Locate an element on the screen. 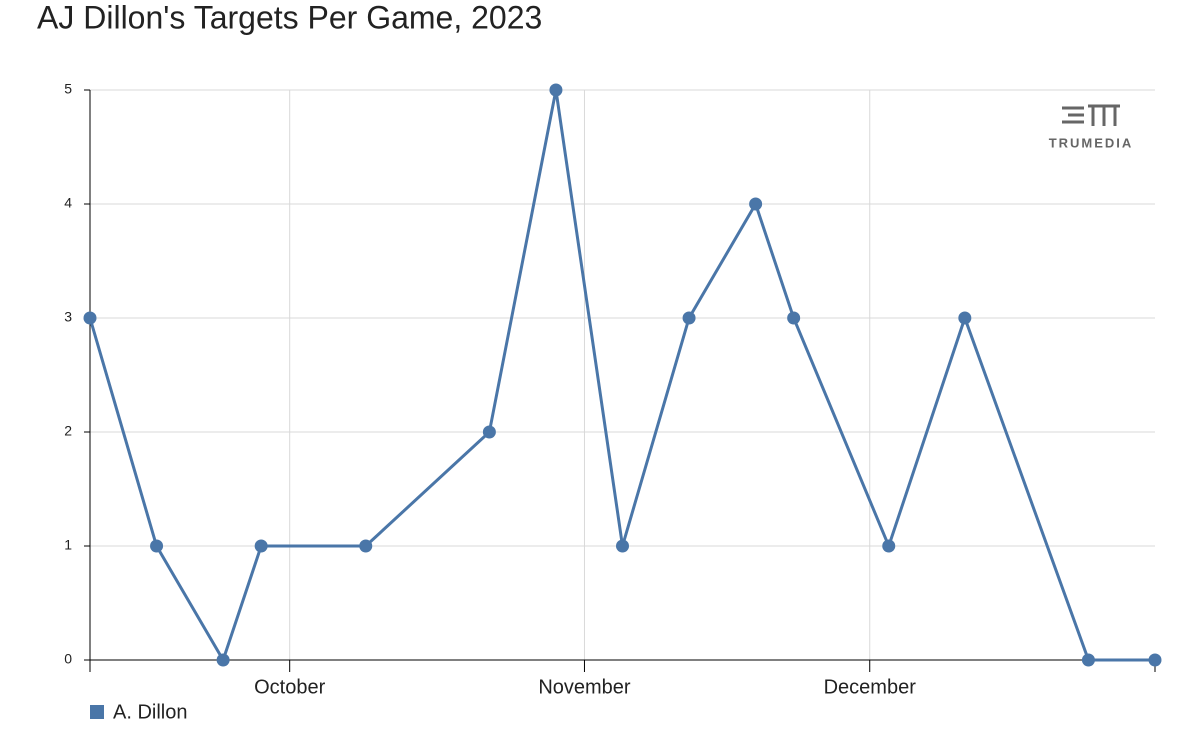 This screenshot has width=1200, height=750. watermark: TRUMEDIA is located at coordinates (1091, 142).